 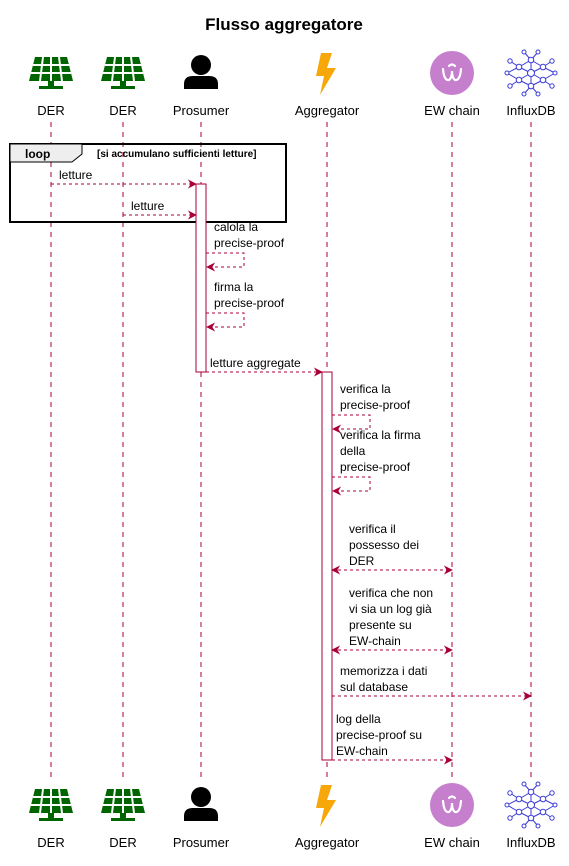 What do you see at coordinates (432, 682) in the screenshot?
I see `message-10: memorizza i dati sul database` at bounding box center [432, 682].